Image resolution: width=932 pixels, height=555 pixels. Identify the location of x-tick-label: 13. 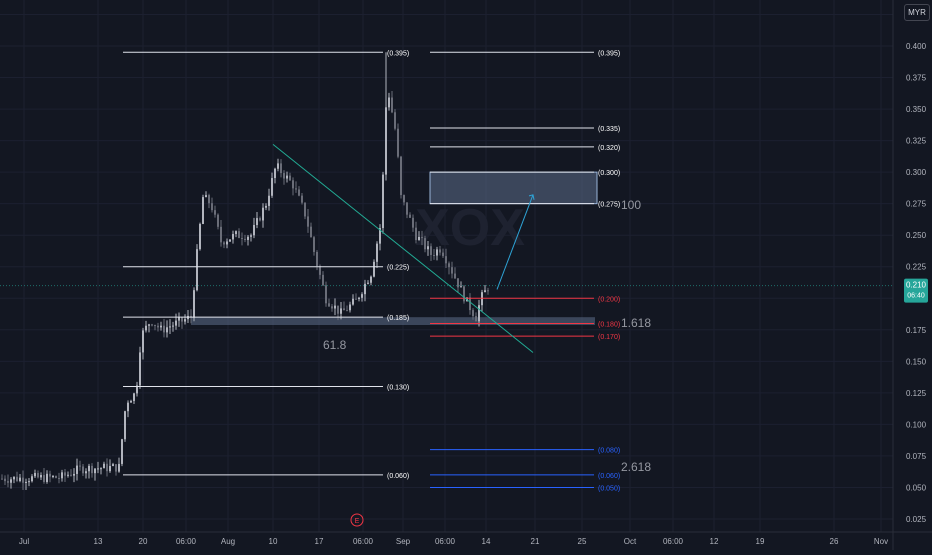
(98, 541).